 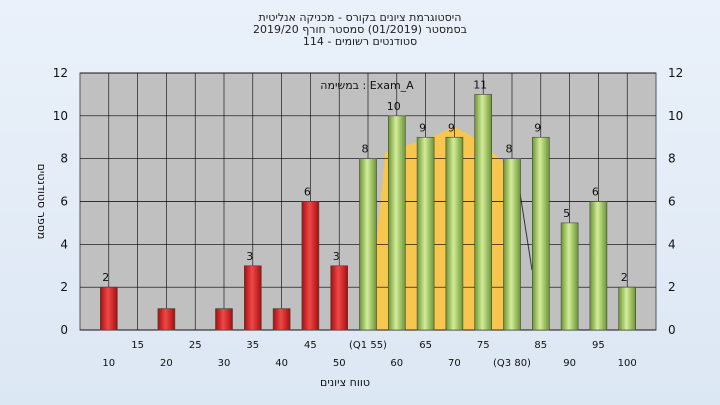 What do you see at coordinates (627, 363) in the screenshot?
I see `x-tick-100: 100` at bounding box center [627, 363].